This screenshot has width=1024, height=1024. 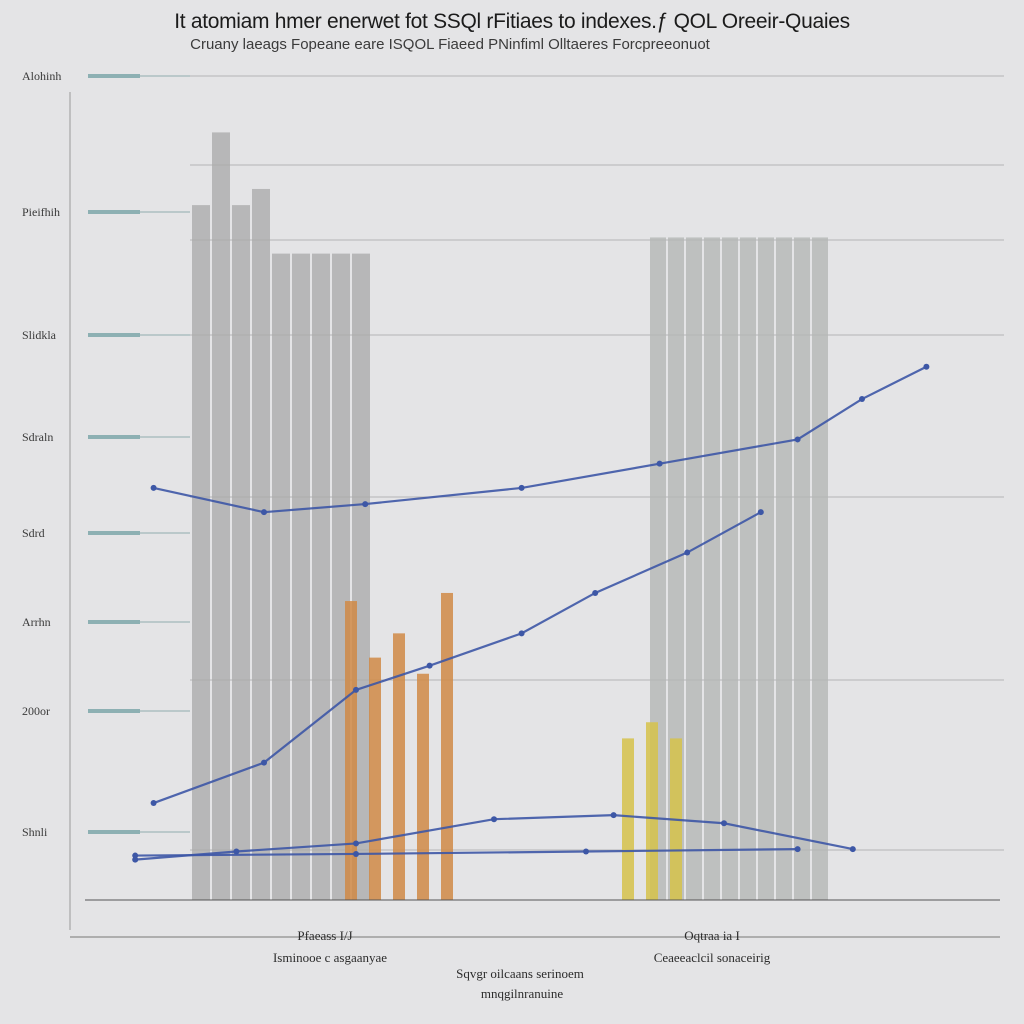 I want to click on x-label-left-1: Pfaeass I/J, so click(x=324, y=935).